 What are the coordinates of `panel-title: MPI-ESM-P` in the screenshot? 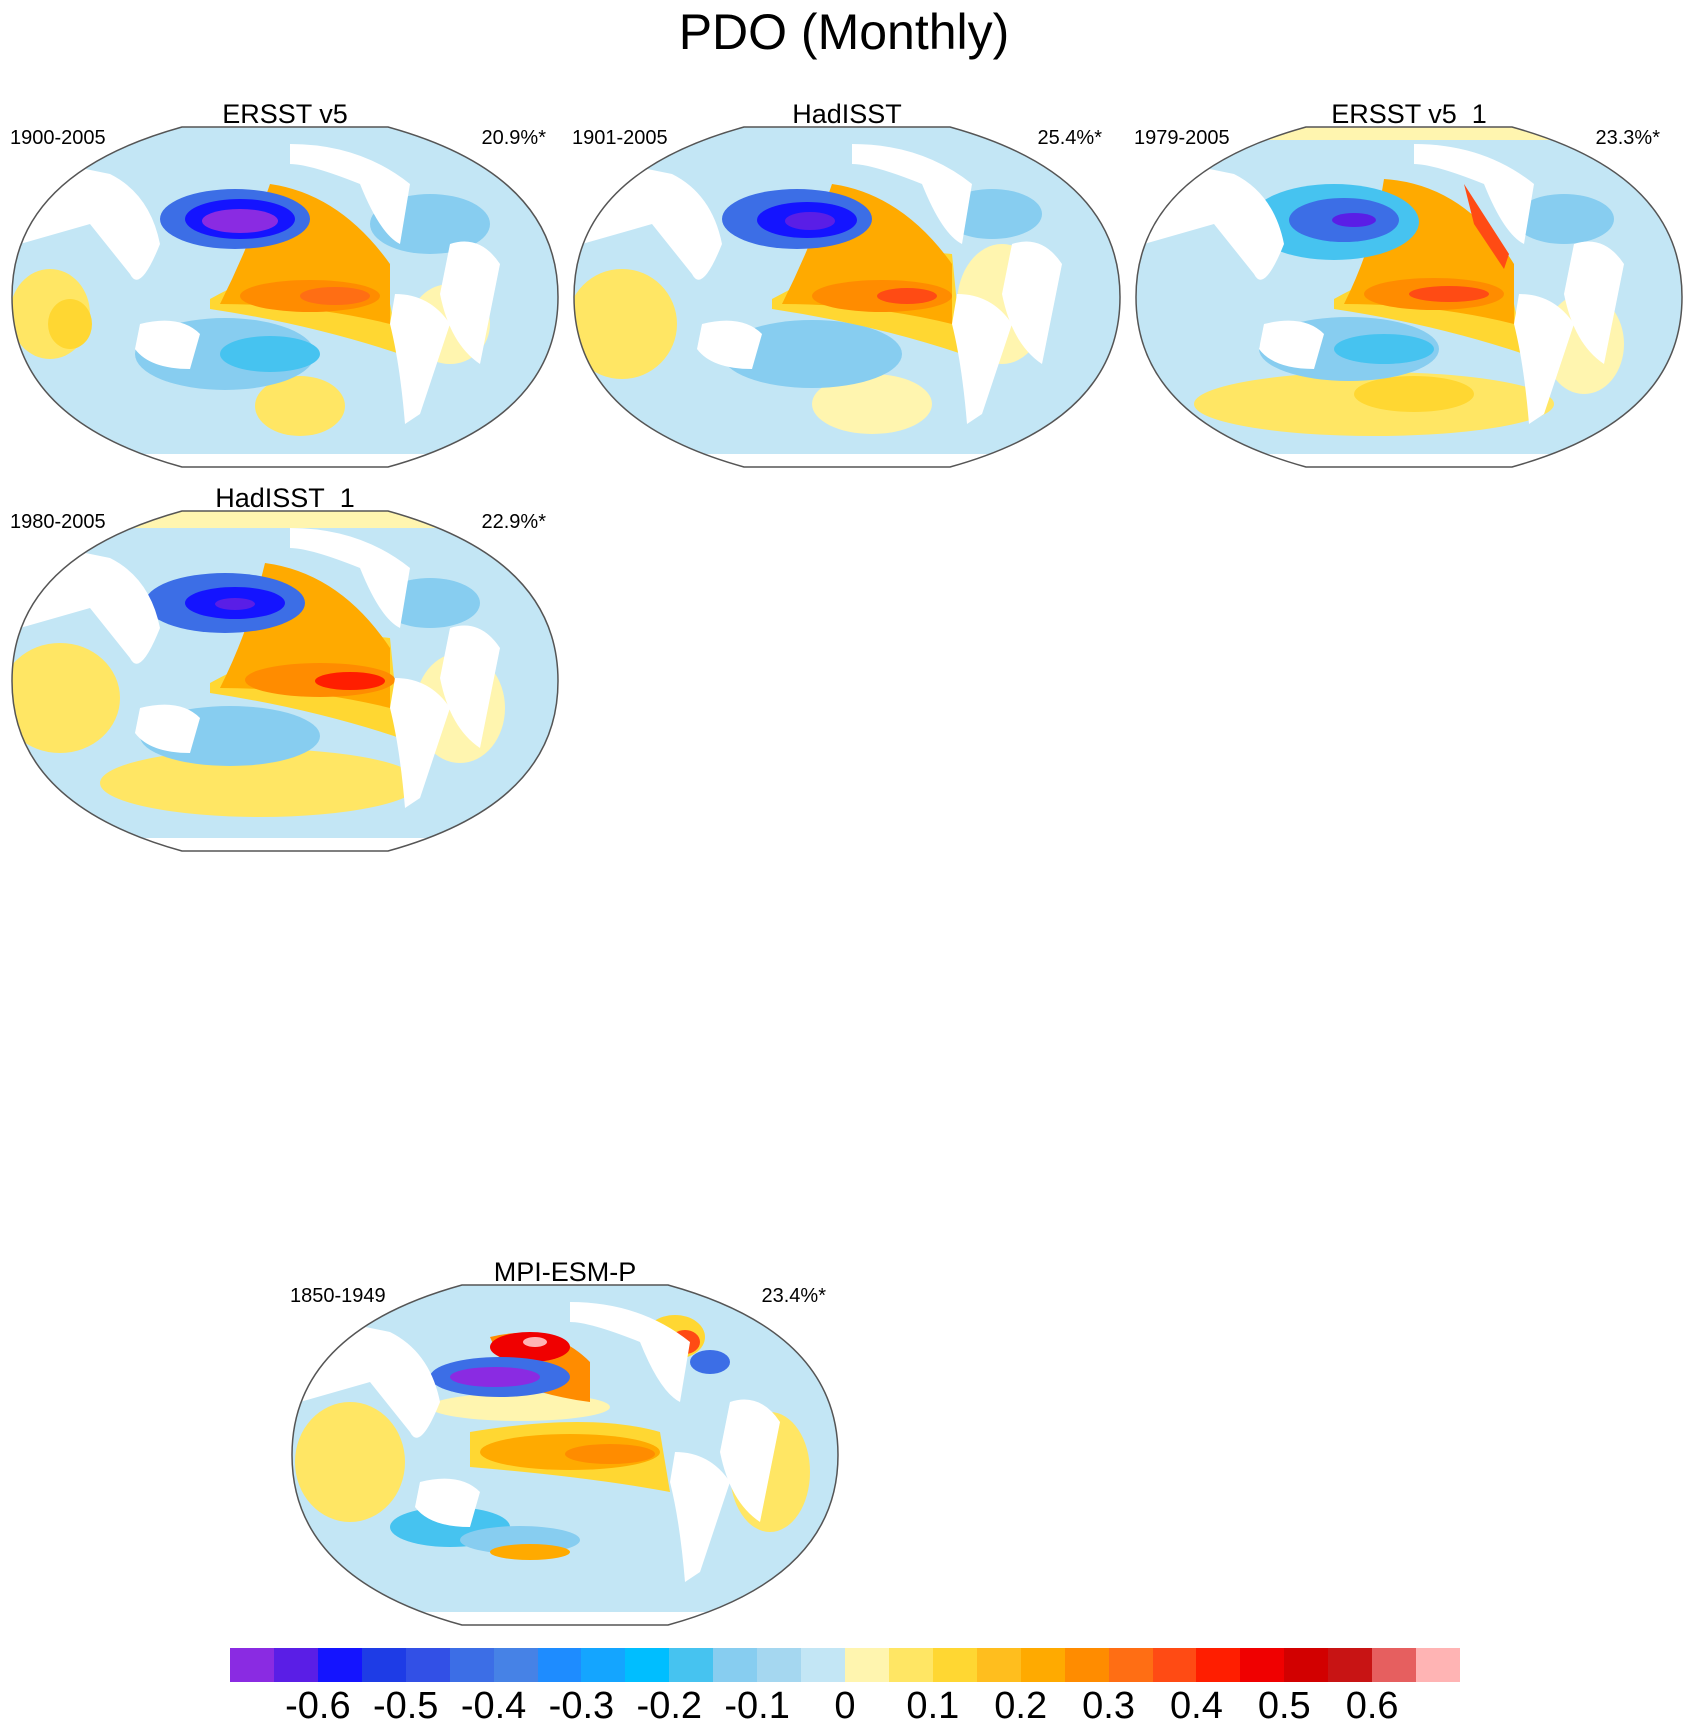 It's located at (565, 1272).